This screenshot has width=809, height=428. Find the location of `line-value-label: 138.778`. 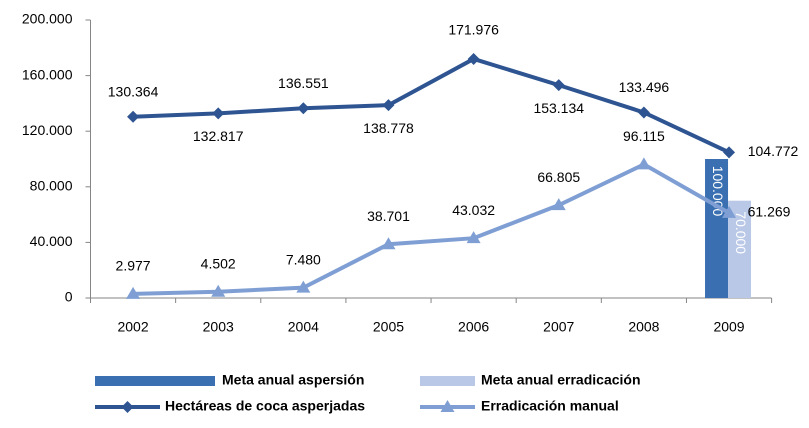

line-value-label: 138.778 is located at coordinates (388, 128).